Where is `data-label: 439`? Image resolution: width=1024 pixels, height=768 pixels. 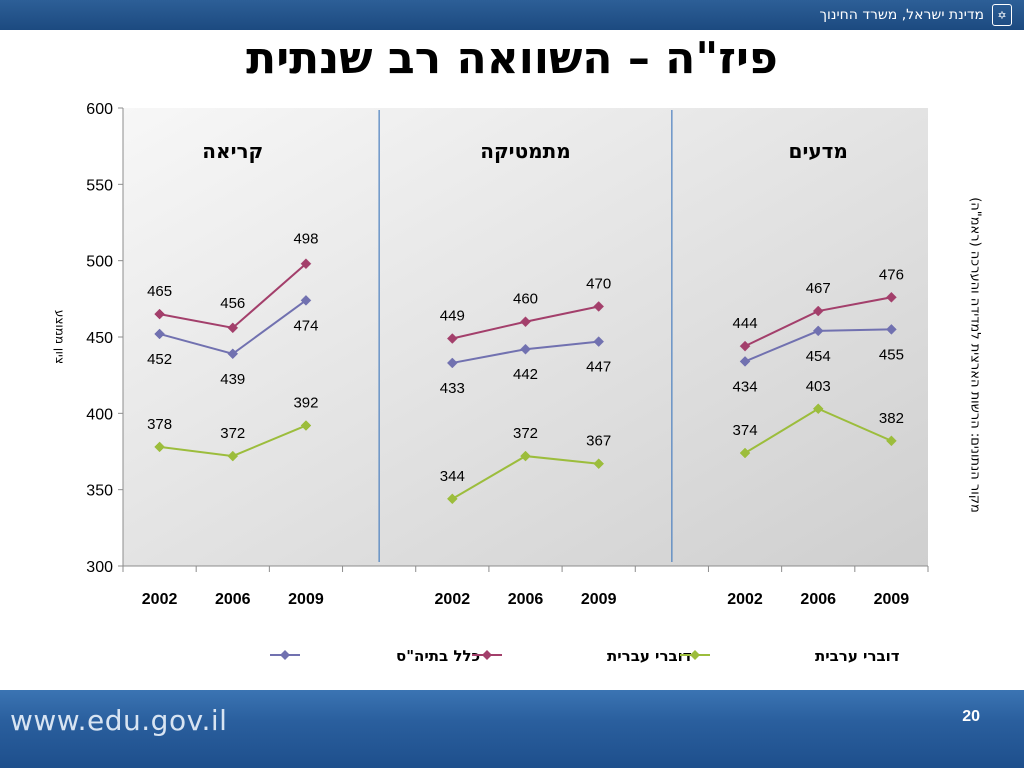 data-label: 439 is located at coordinates (232, 379).